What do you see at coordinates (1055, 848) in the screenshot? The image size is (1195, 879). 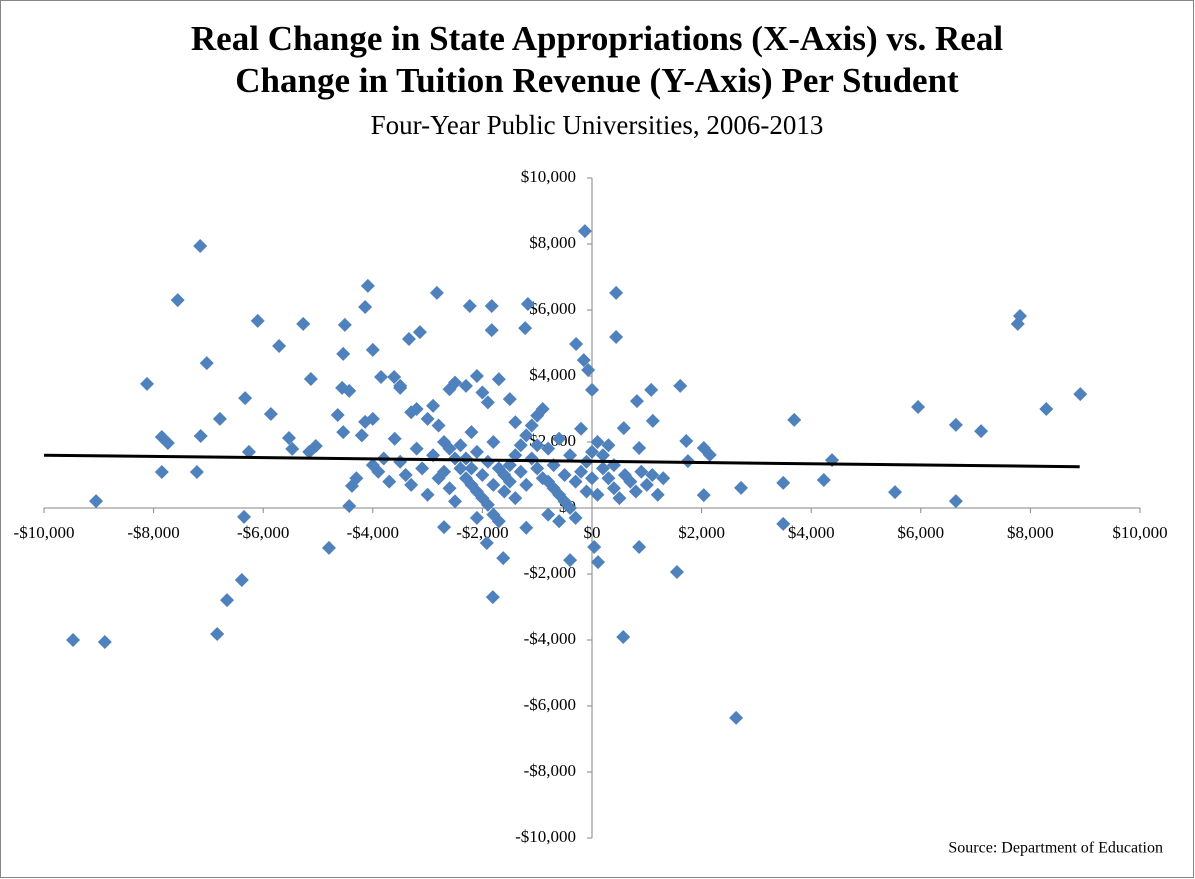 I see `source-note: Source: Department of Education` at bounding box center [1055, 848].